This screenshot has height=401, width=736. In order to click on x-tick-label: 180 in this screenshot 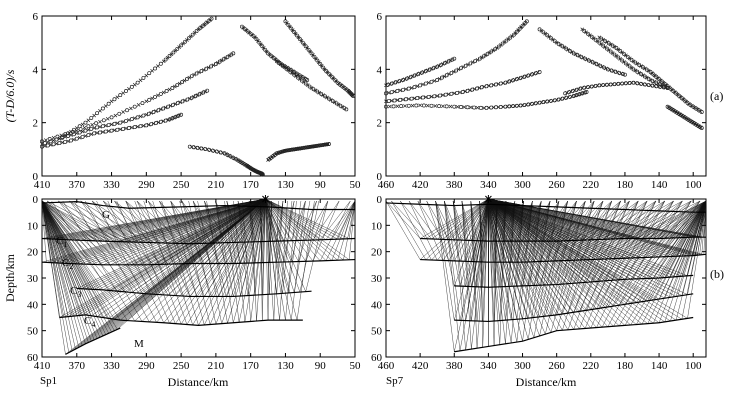, I will do `click(625, 185)`.